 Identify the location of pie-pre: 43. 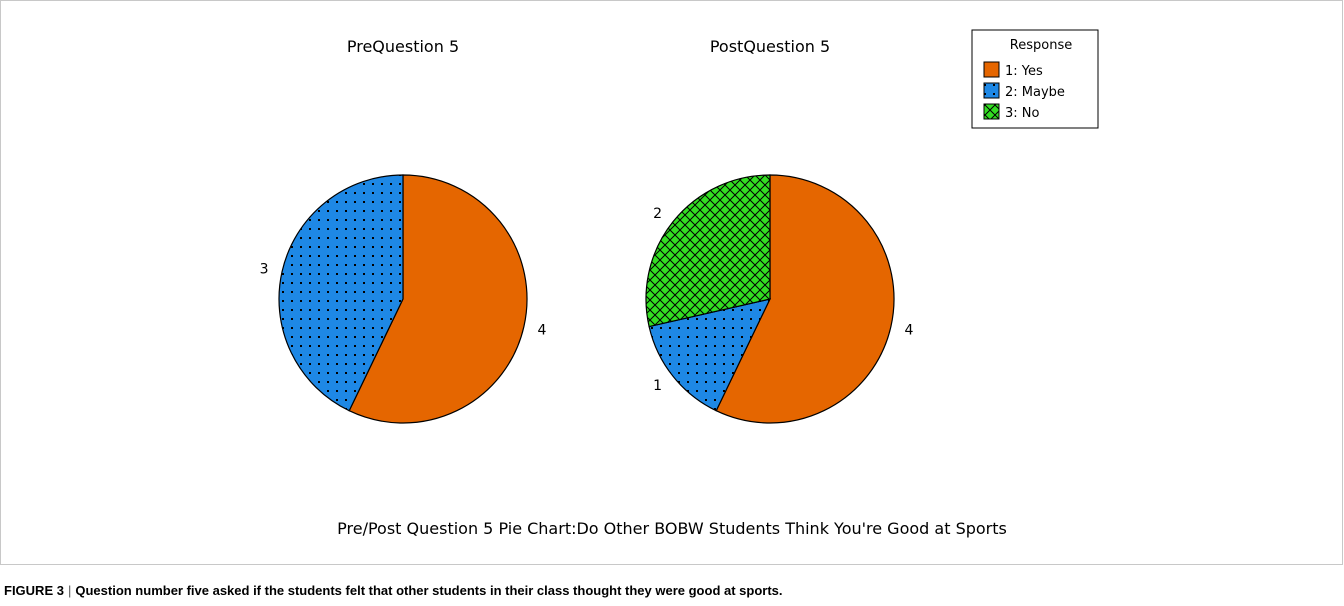
(403, 299).